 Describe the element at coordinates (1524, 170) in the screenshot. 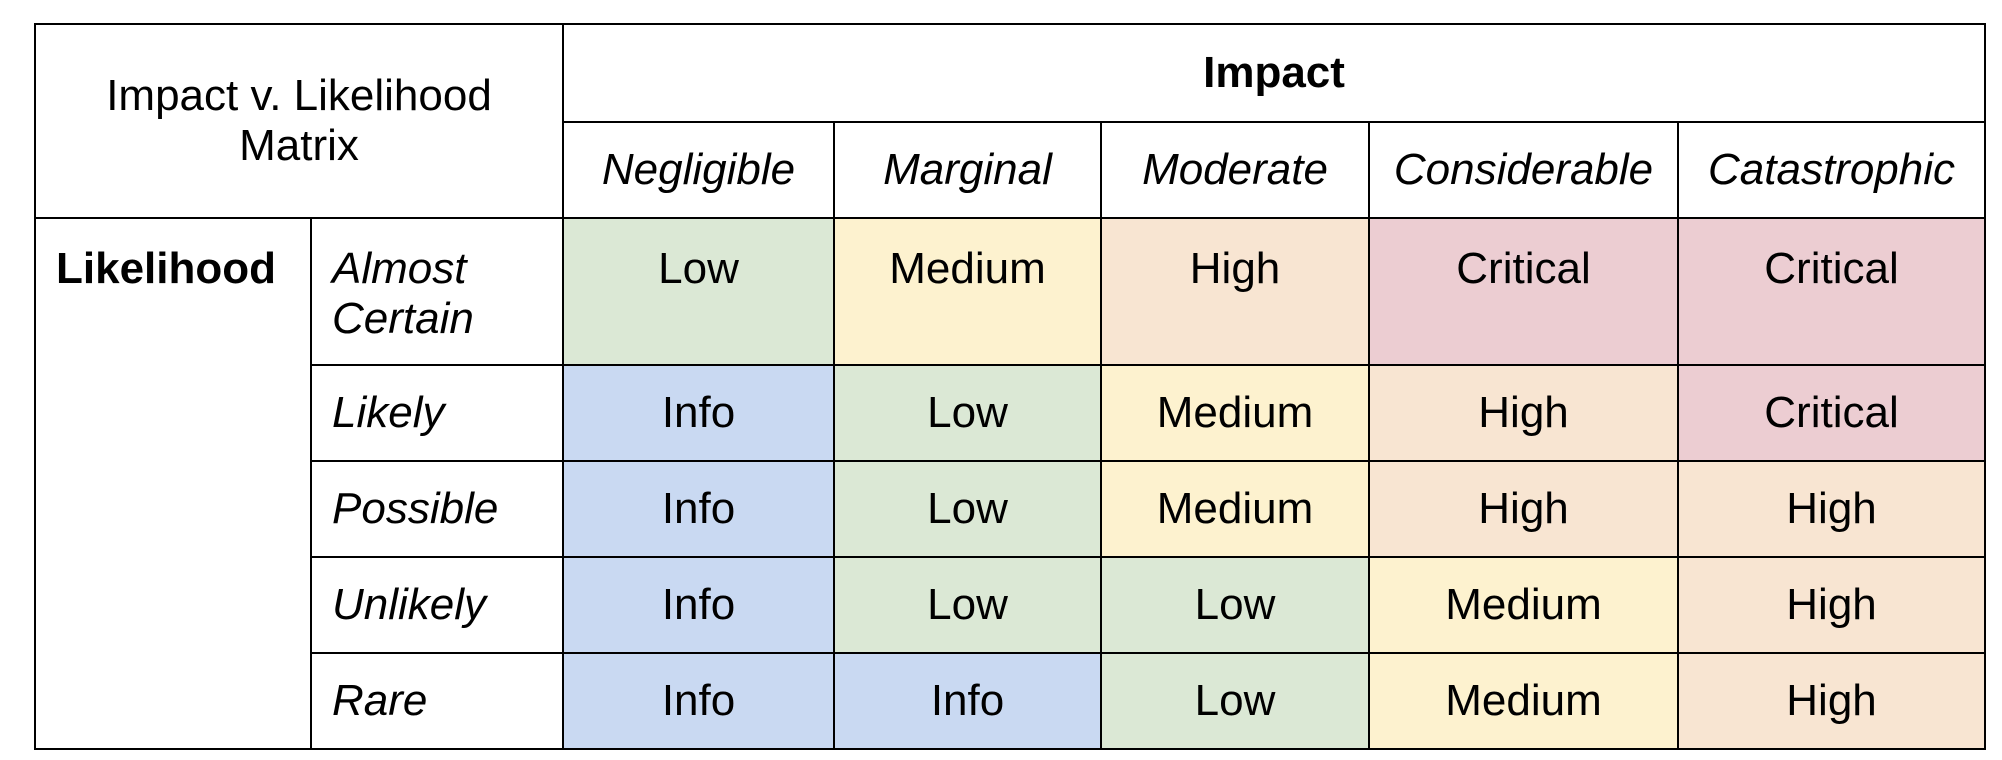

I see `impact-level-considerable: Considerable` at that location.